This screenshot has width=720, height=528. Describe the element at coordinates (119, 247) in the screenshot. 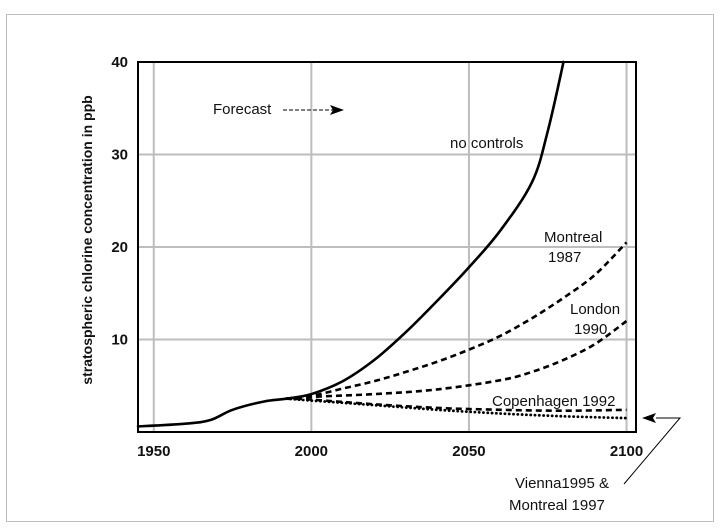

I see `y-tick-label: 20` at that location.